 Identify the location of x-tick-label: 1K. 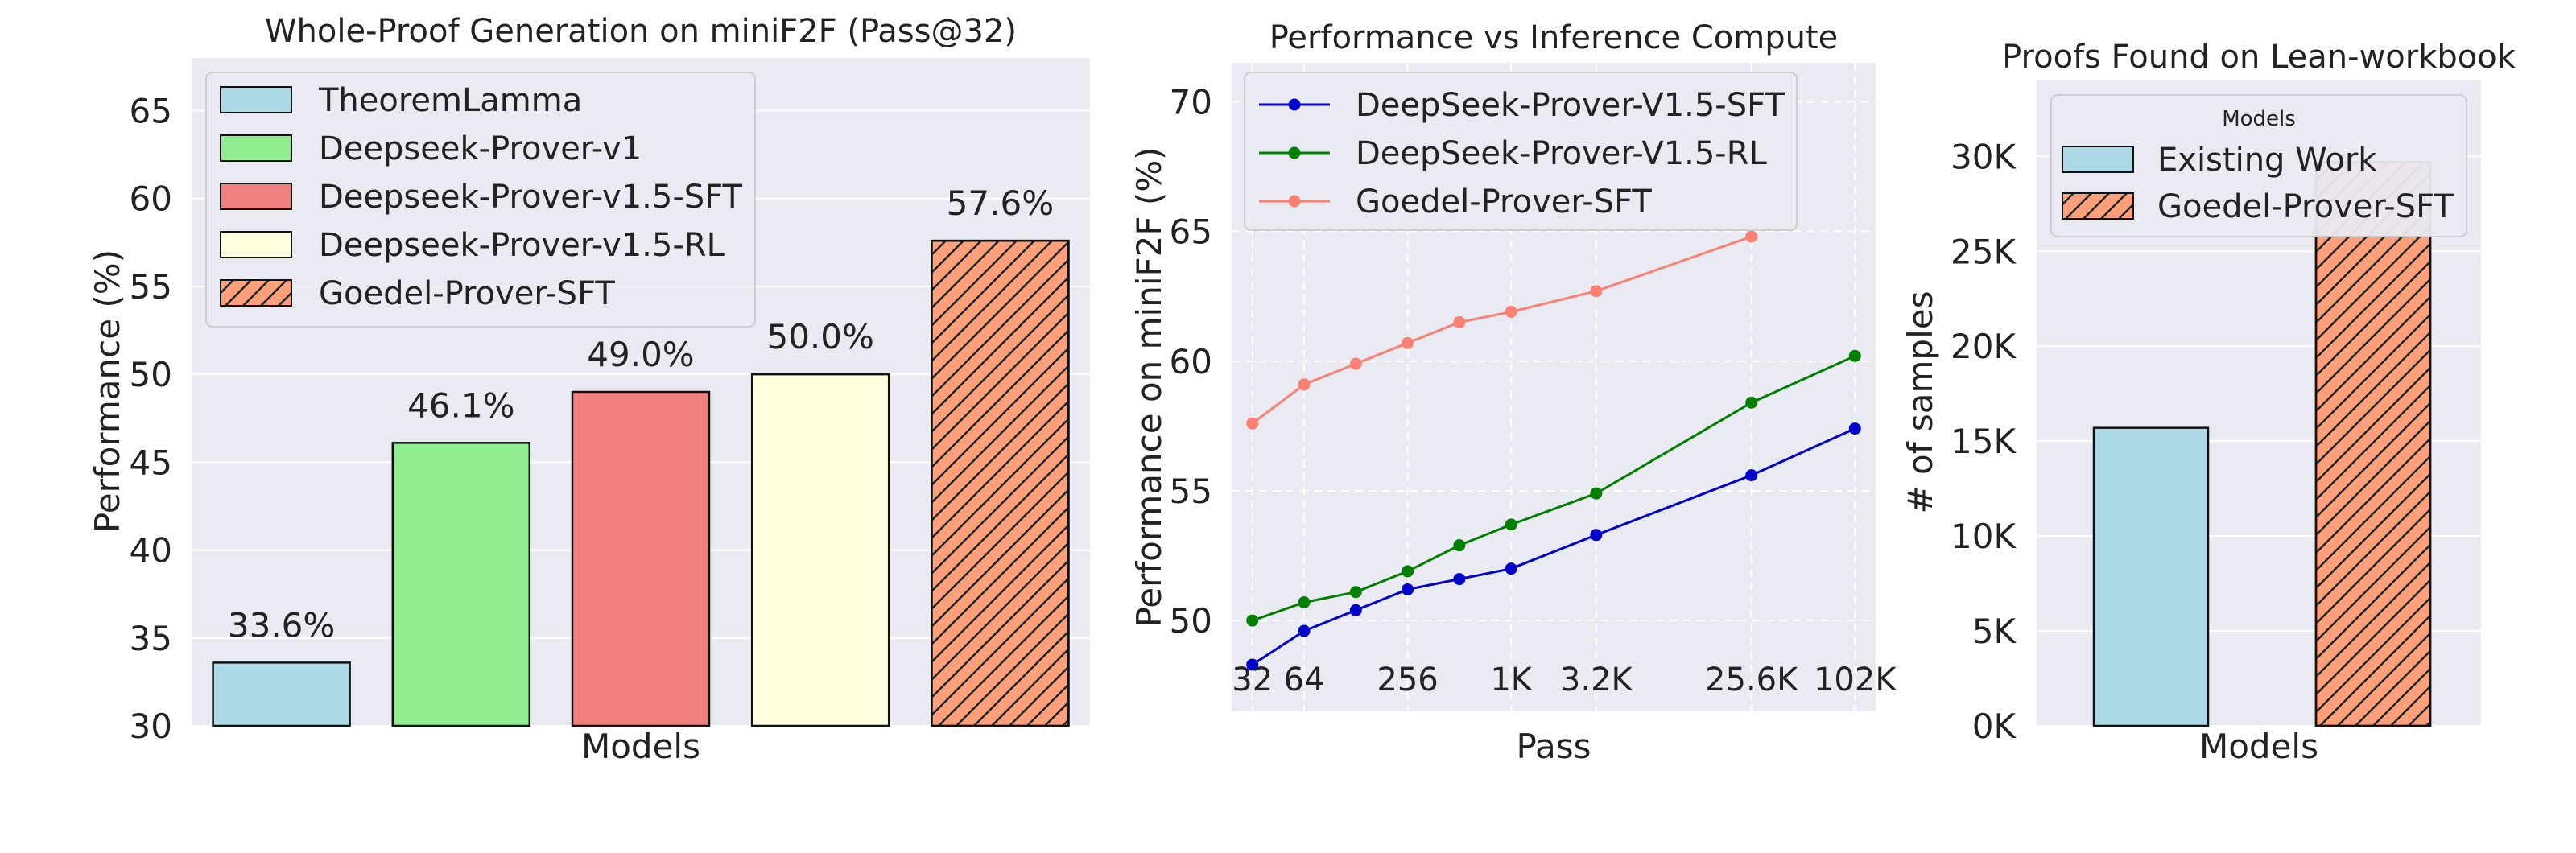
(1511, 679).